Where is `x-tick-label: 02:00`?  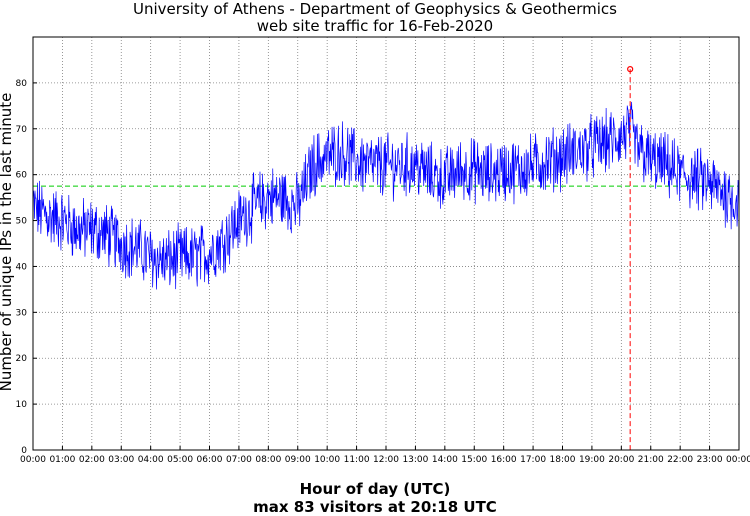
x-tick-label: 02:00 is located at coordinates (92, 460).